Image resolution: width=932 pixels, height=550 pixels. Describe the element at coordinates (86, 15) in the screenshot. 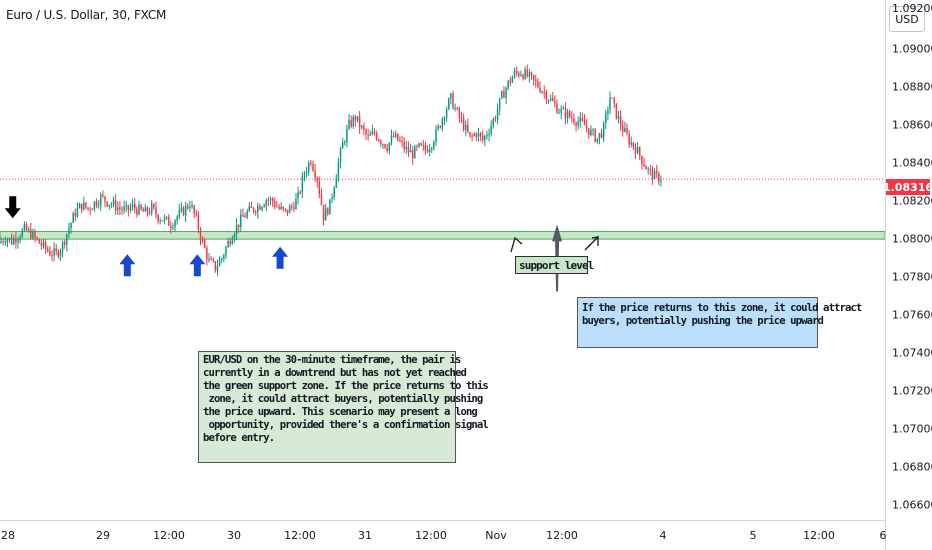

I see `chart-title: Euro / U.S. Dollar, 30, FXCM` at that location.